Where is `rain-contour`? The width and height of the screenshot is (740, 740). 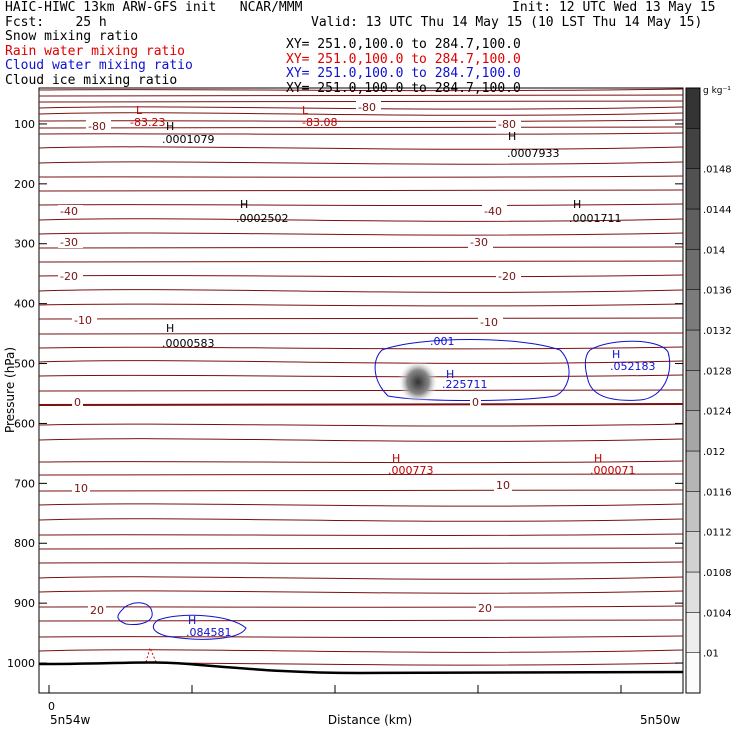
rain-contour is located at coordinates (151, 654).